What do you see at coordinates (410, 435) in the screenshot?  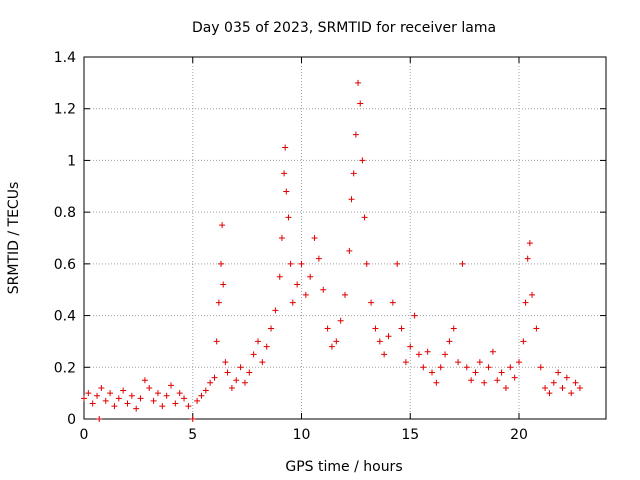 I see `x-tick-label: 15` at bounding box center [410, 435].